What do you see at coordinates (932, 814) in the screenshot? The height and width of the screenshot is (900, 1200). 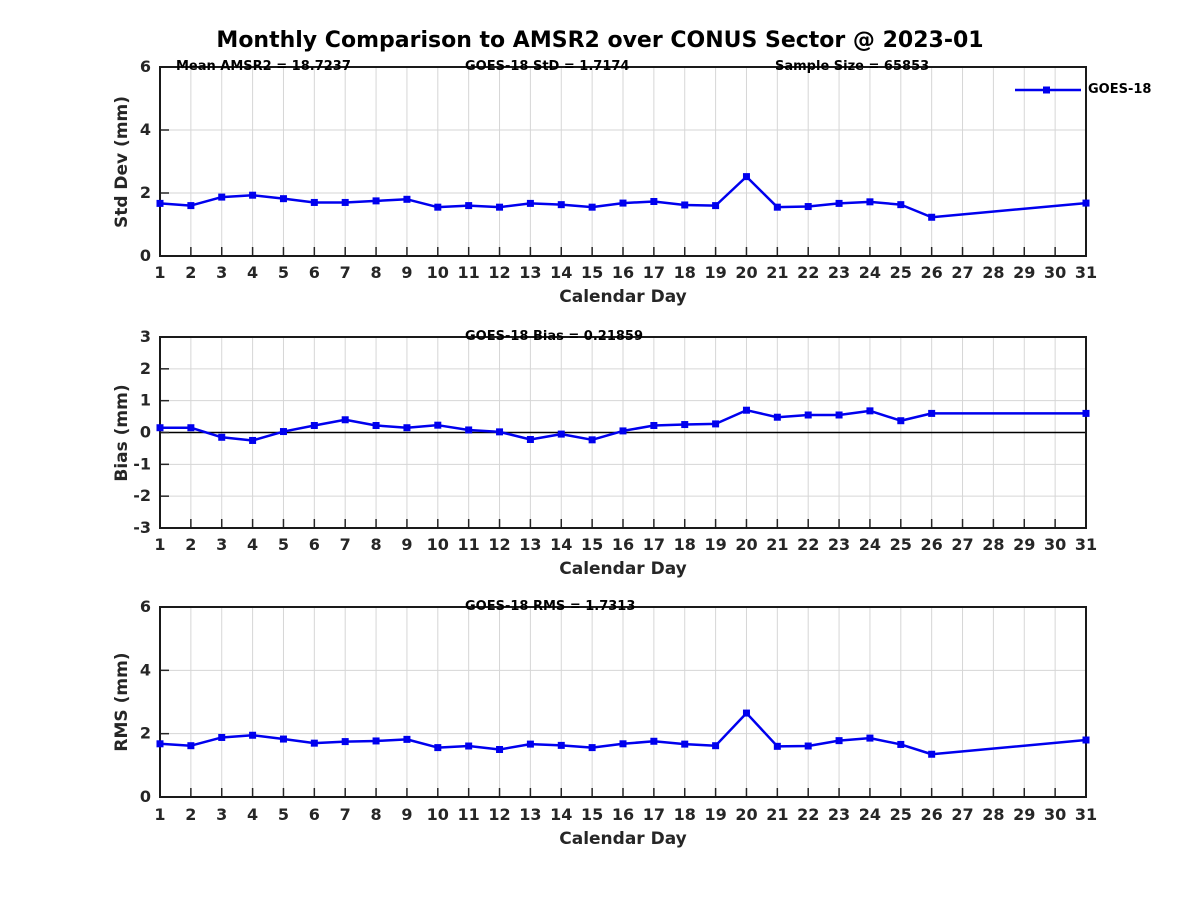 I see `svg-text: 26` at bounding box center [932, 814].